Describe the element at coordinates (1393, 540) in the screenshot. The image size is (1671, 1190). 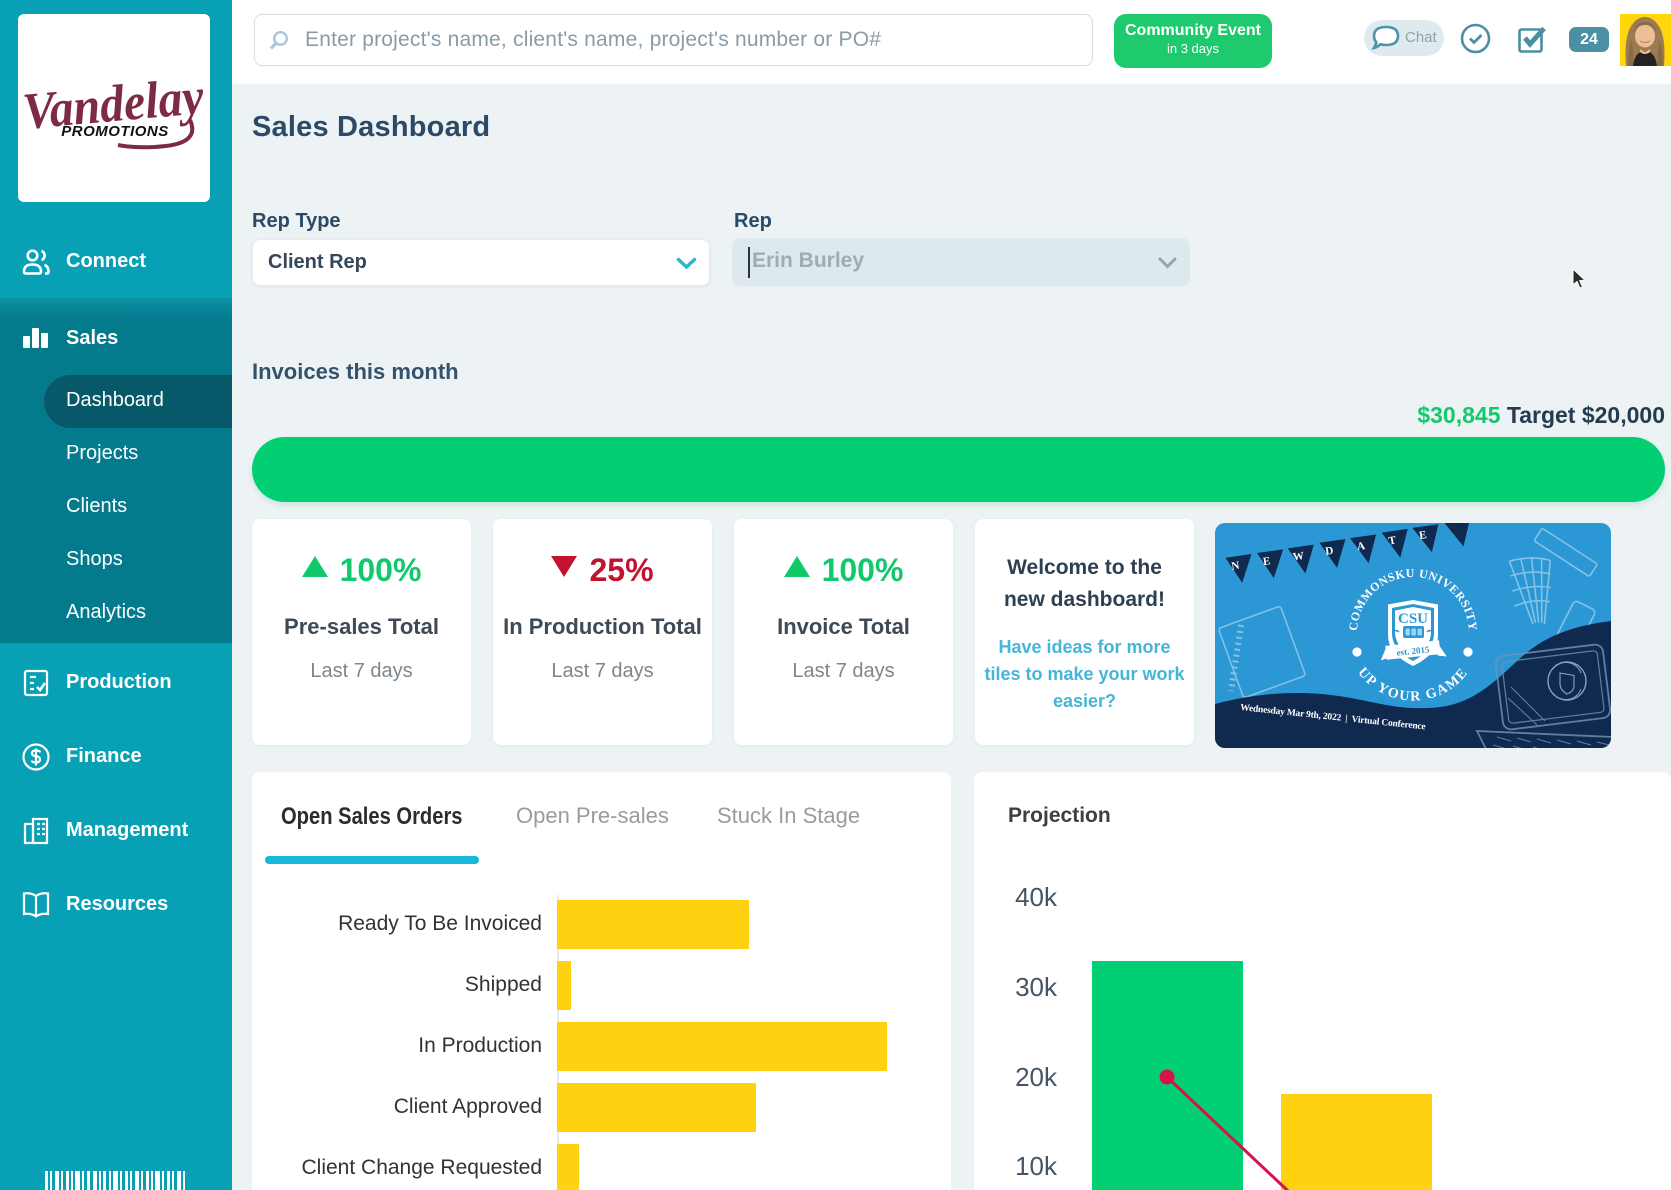
I see `svg-text: T` at that location.